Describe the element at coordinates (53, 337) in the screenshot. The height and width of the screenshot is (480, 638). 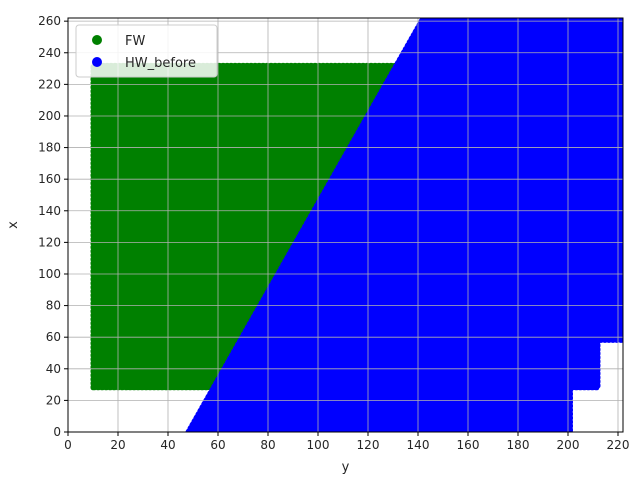
I see `y-tick-label: 60` at that location.